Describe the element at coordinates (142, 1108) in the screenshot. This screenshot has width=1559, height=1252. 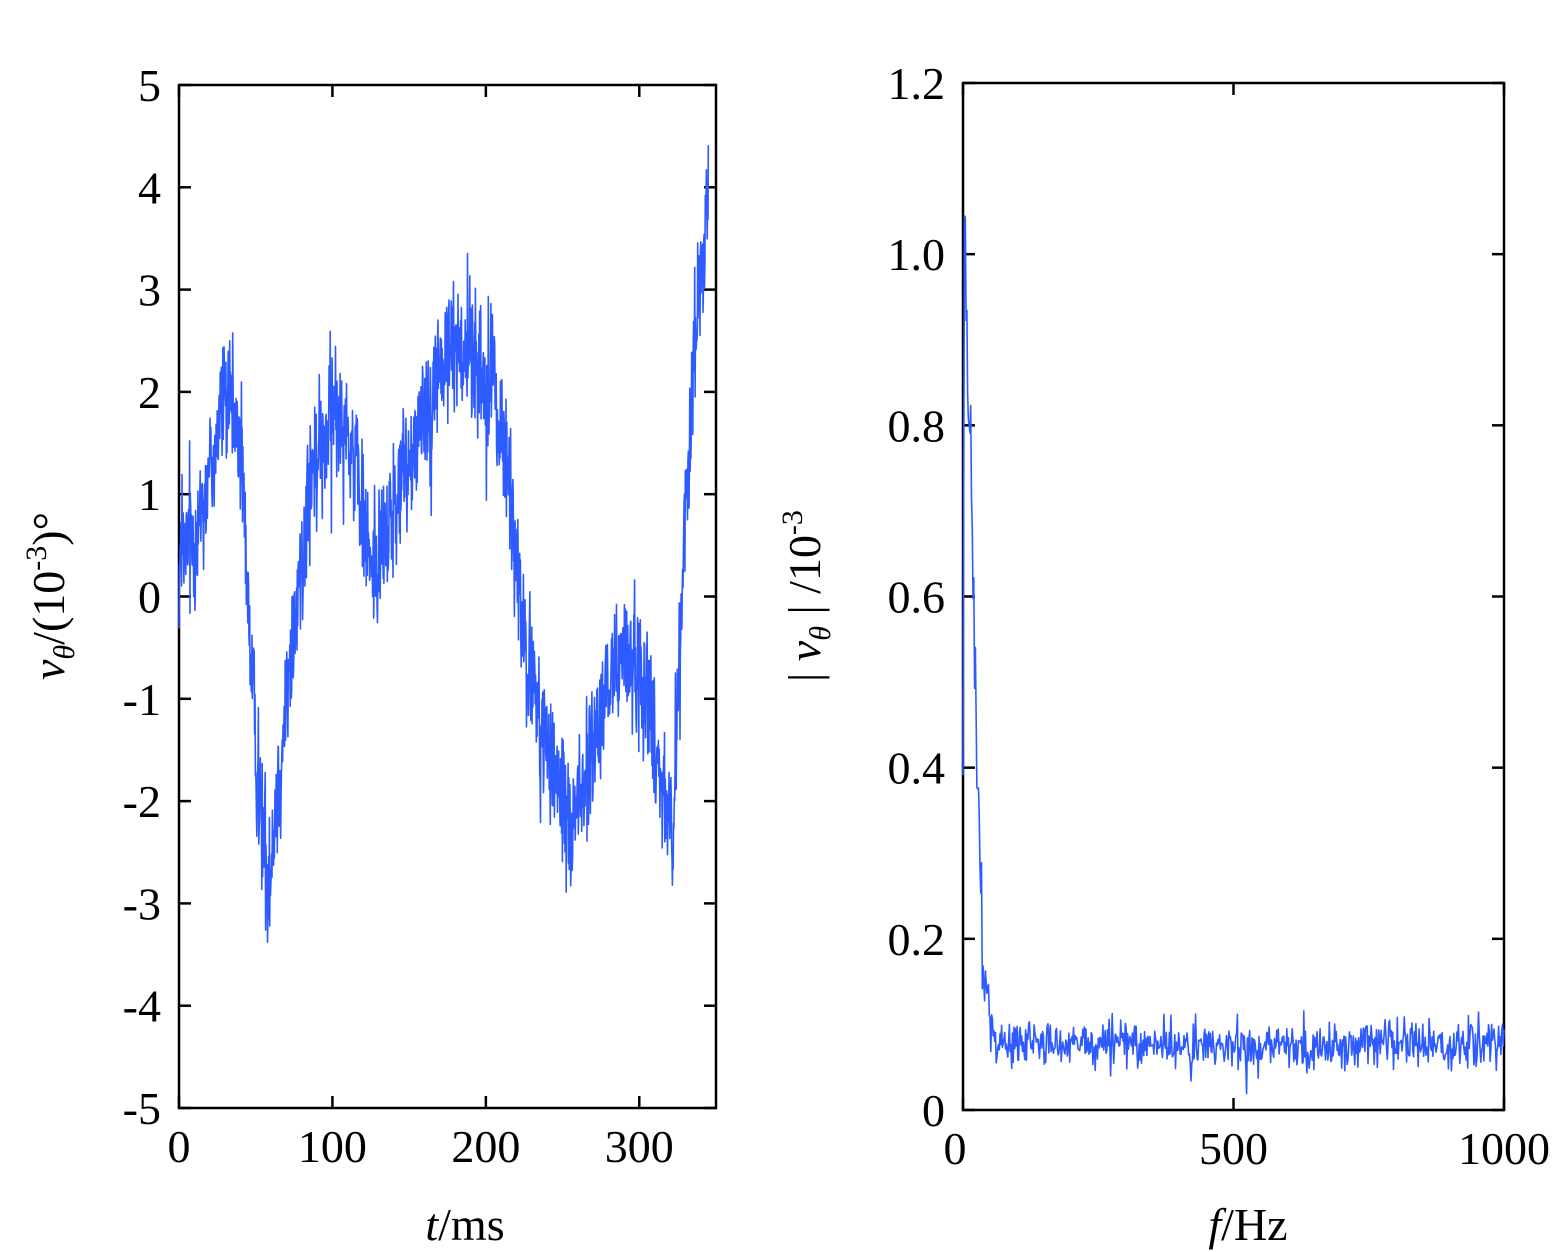
I see `y-tick-label: -5` at that location.